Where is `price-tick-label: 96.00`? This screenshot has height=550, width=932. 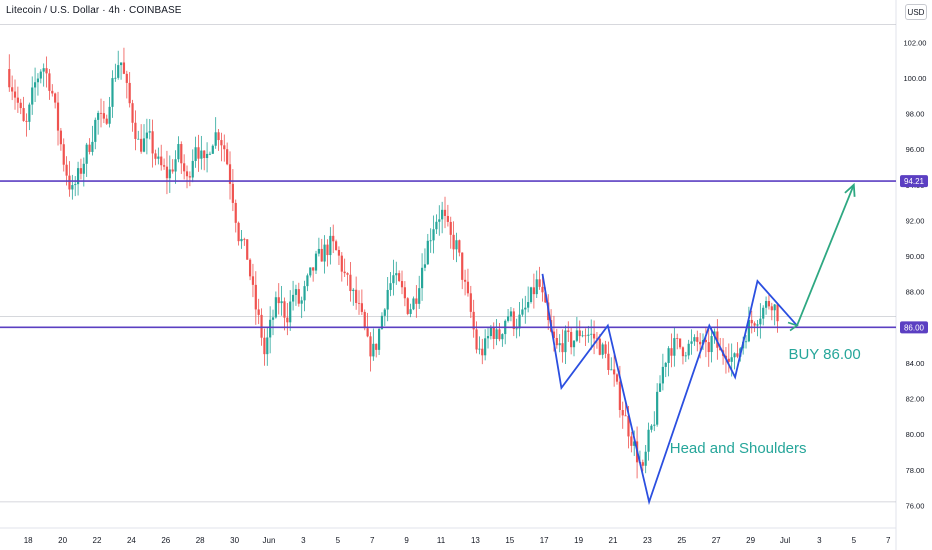
price-tick-label: 96.00 is located at coordinates (915, 149).